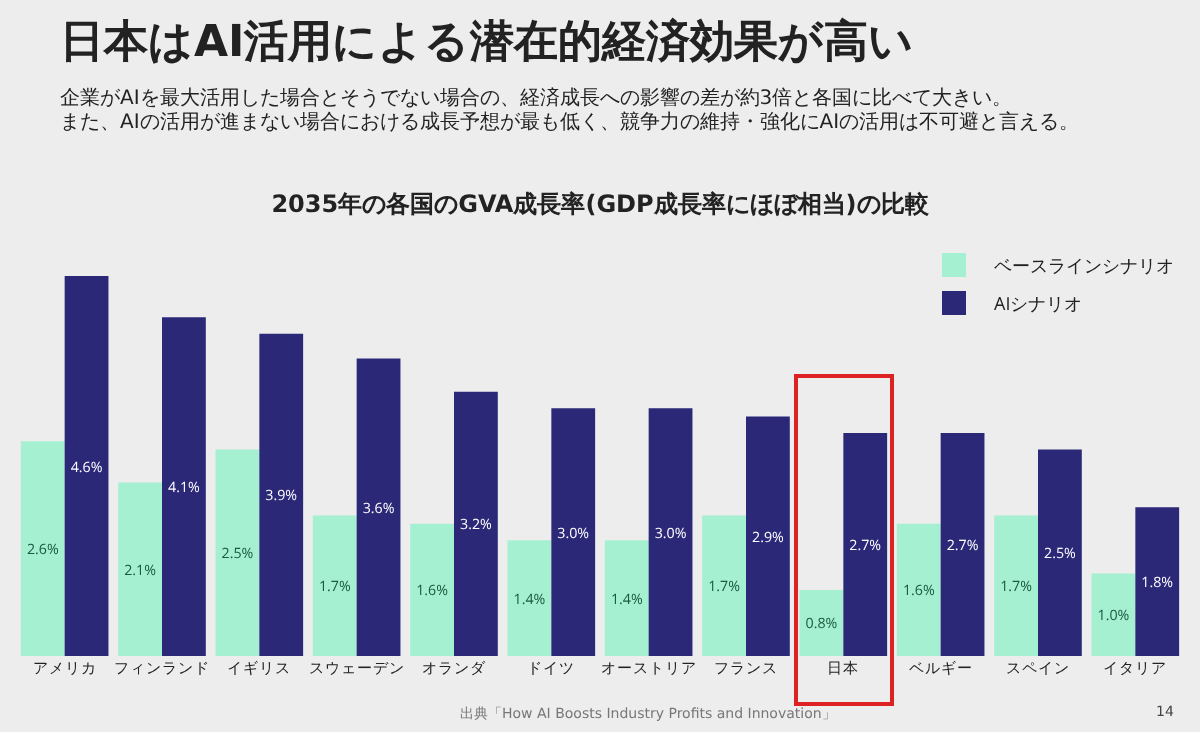 This screenshot has width=1200, height=732. Describe the element at coordinates (570, 124) in the screenshot. I see `text: また、AIの活用が進まない場合における成長予想が最も低く、競争力の維持・強化にAIの活用は不可避と言える。` at that location.